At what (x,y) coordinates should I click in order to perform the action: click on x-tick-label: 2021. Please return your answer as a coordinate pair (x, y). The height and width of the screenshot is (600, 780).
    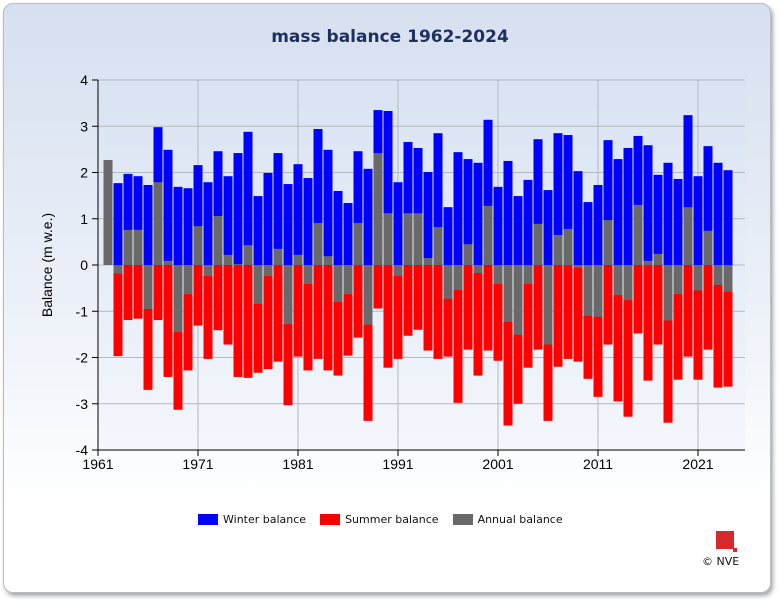
    Looking at the image, I should click on (697, 464).